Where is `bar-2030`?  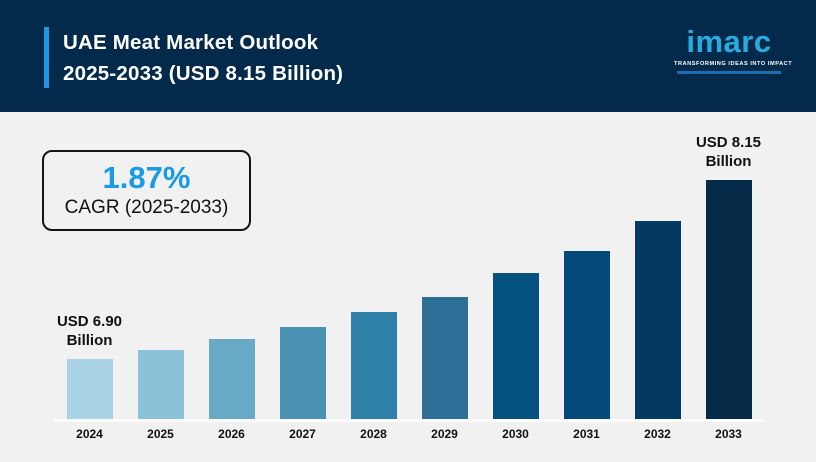
bar-2030 is located at coordinates (515, 346).